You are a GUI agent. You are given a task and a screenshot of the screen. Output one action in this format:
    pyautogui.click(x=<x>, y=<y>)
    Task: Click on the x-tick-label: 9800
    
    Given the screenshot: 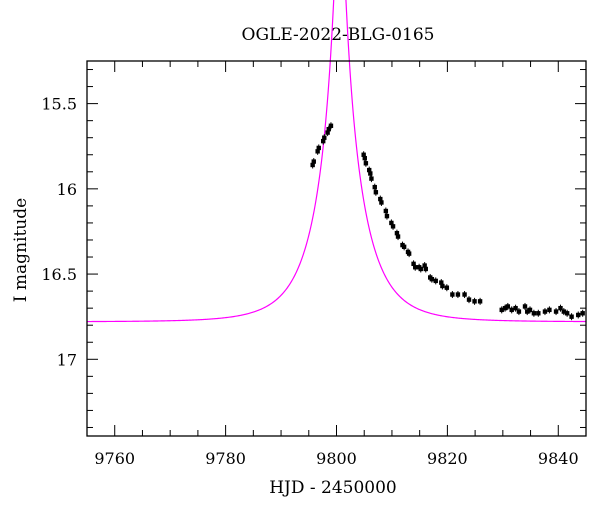 What is the action you would take?
    pyautogui.click(x=336, y=458)
    